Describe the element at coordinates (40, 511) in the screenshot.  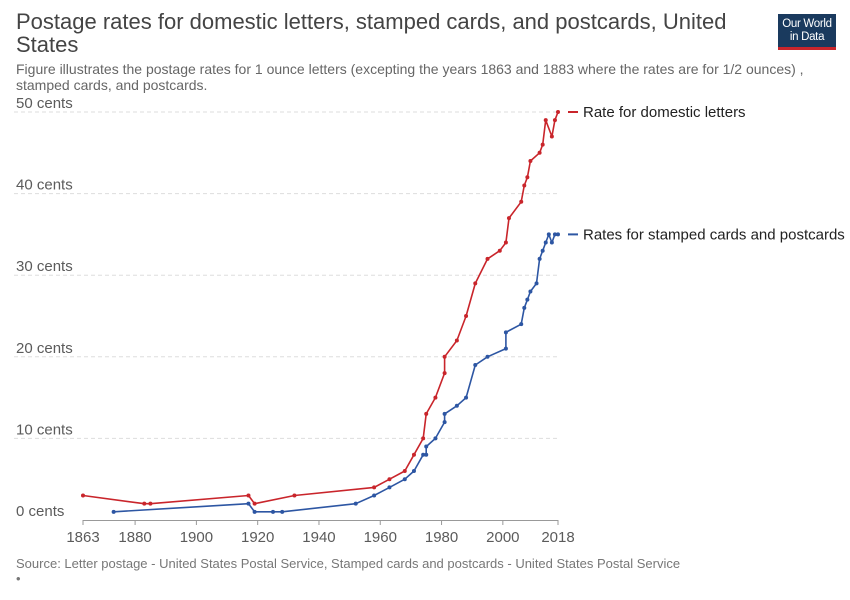
I see `y-tick-label: 0 cents` at that location.